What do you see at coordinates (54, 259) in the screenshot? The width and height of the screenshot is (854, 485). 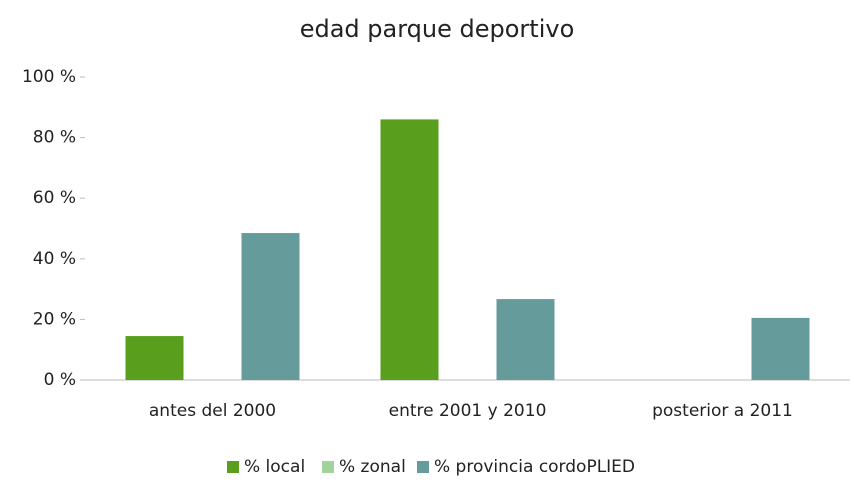 I see `y-tick-label: 40 %` at bounding box center [54, 259].